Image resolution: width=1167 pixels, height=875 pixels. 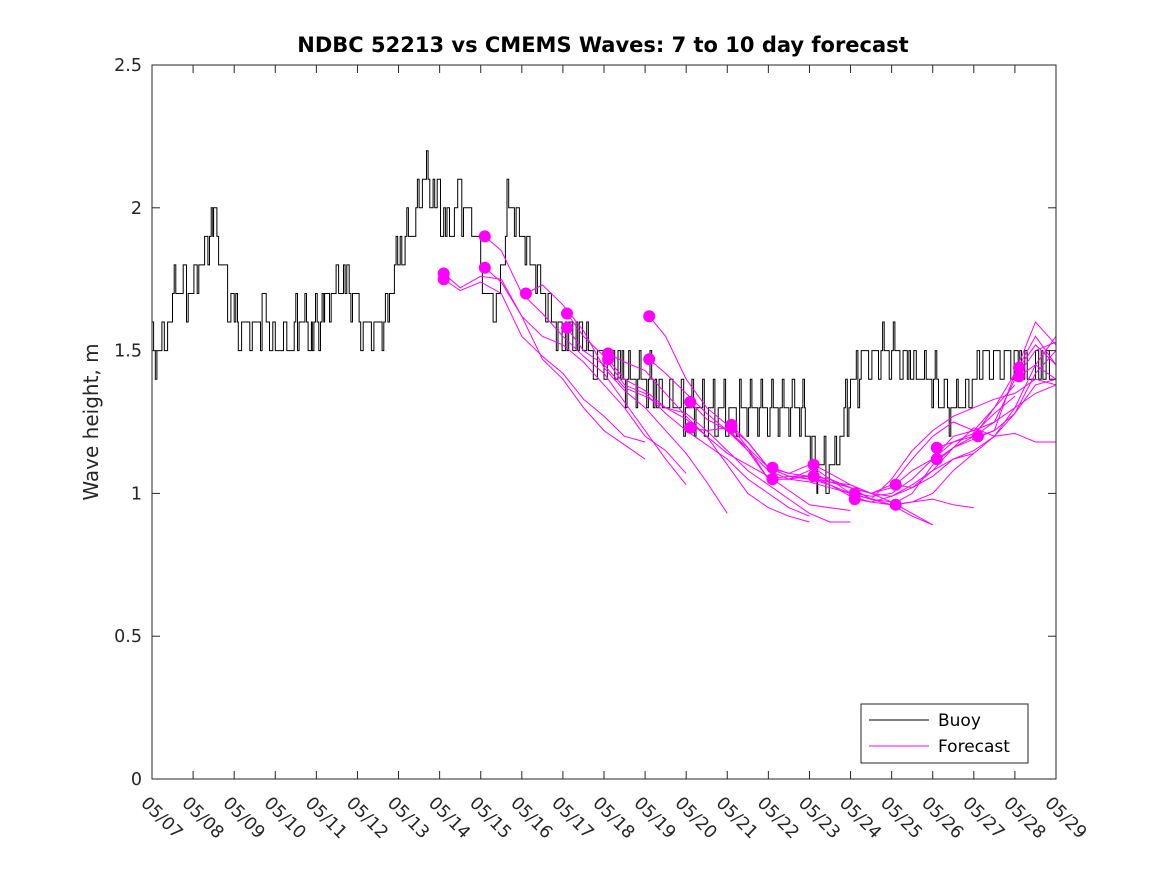 I want to click on y-axis-label: Wave height, m, so click(x=91, y=421).